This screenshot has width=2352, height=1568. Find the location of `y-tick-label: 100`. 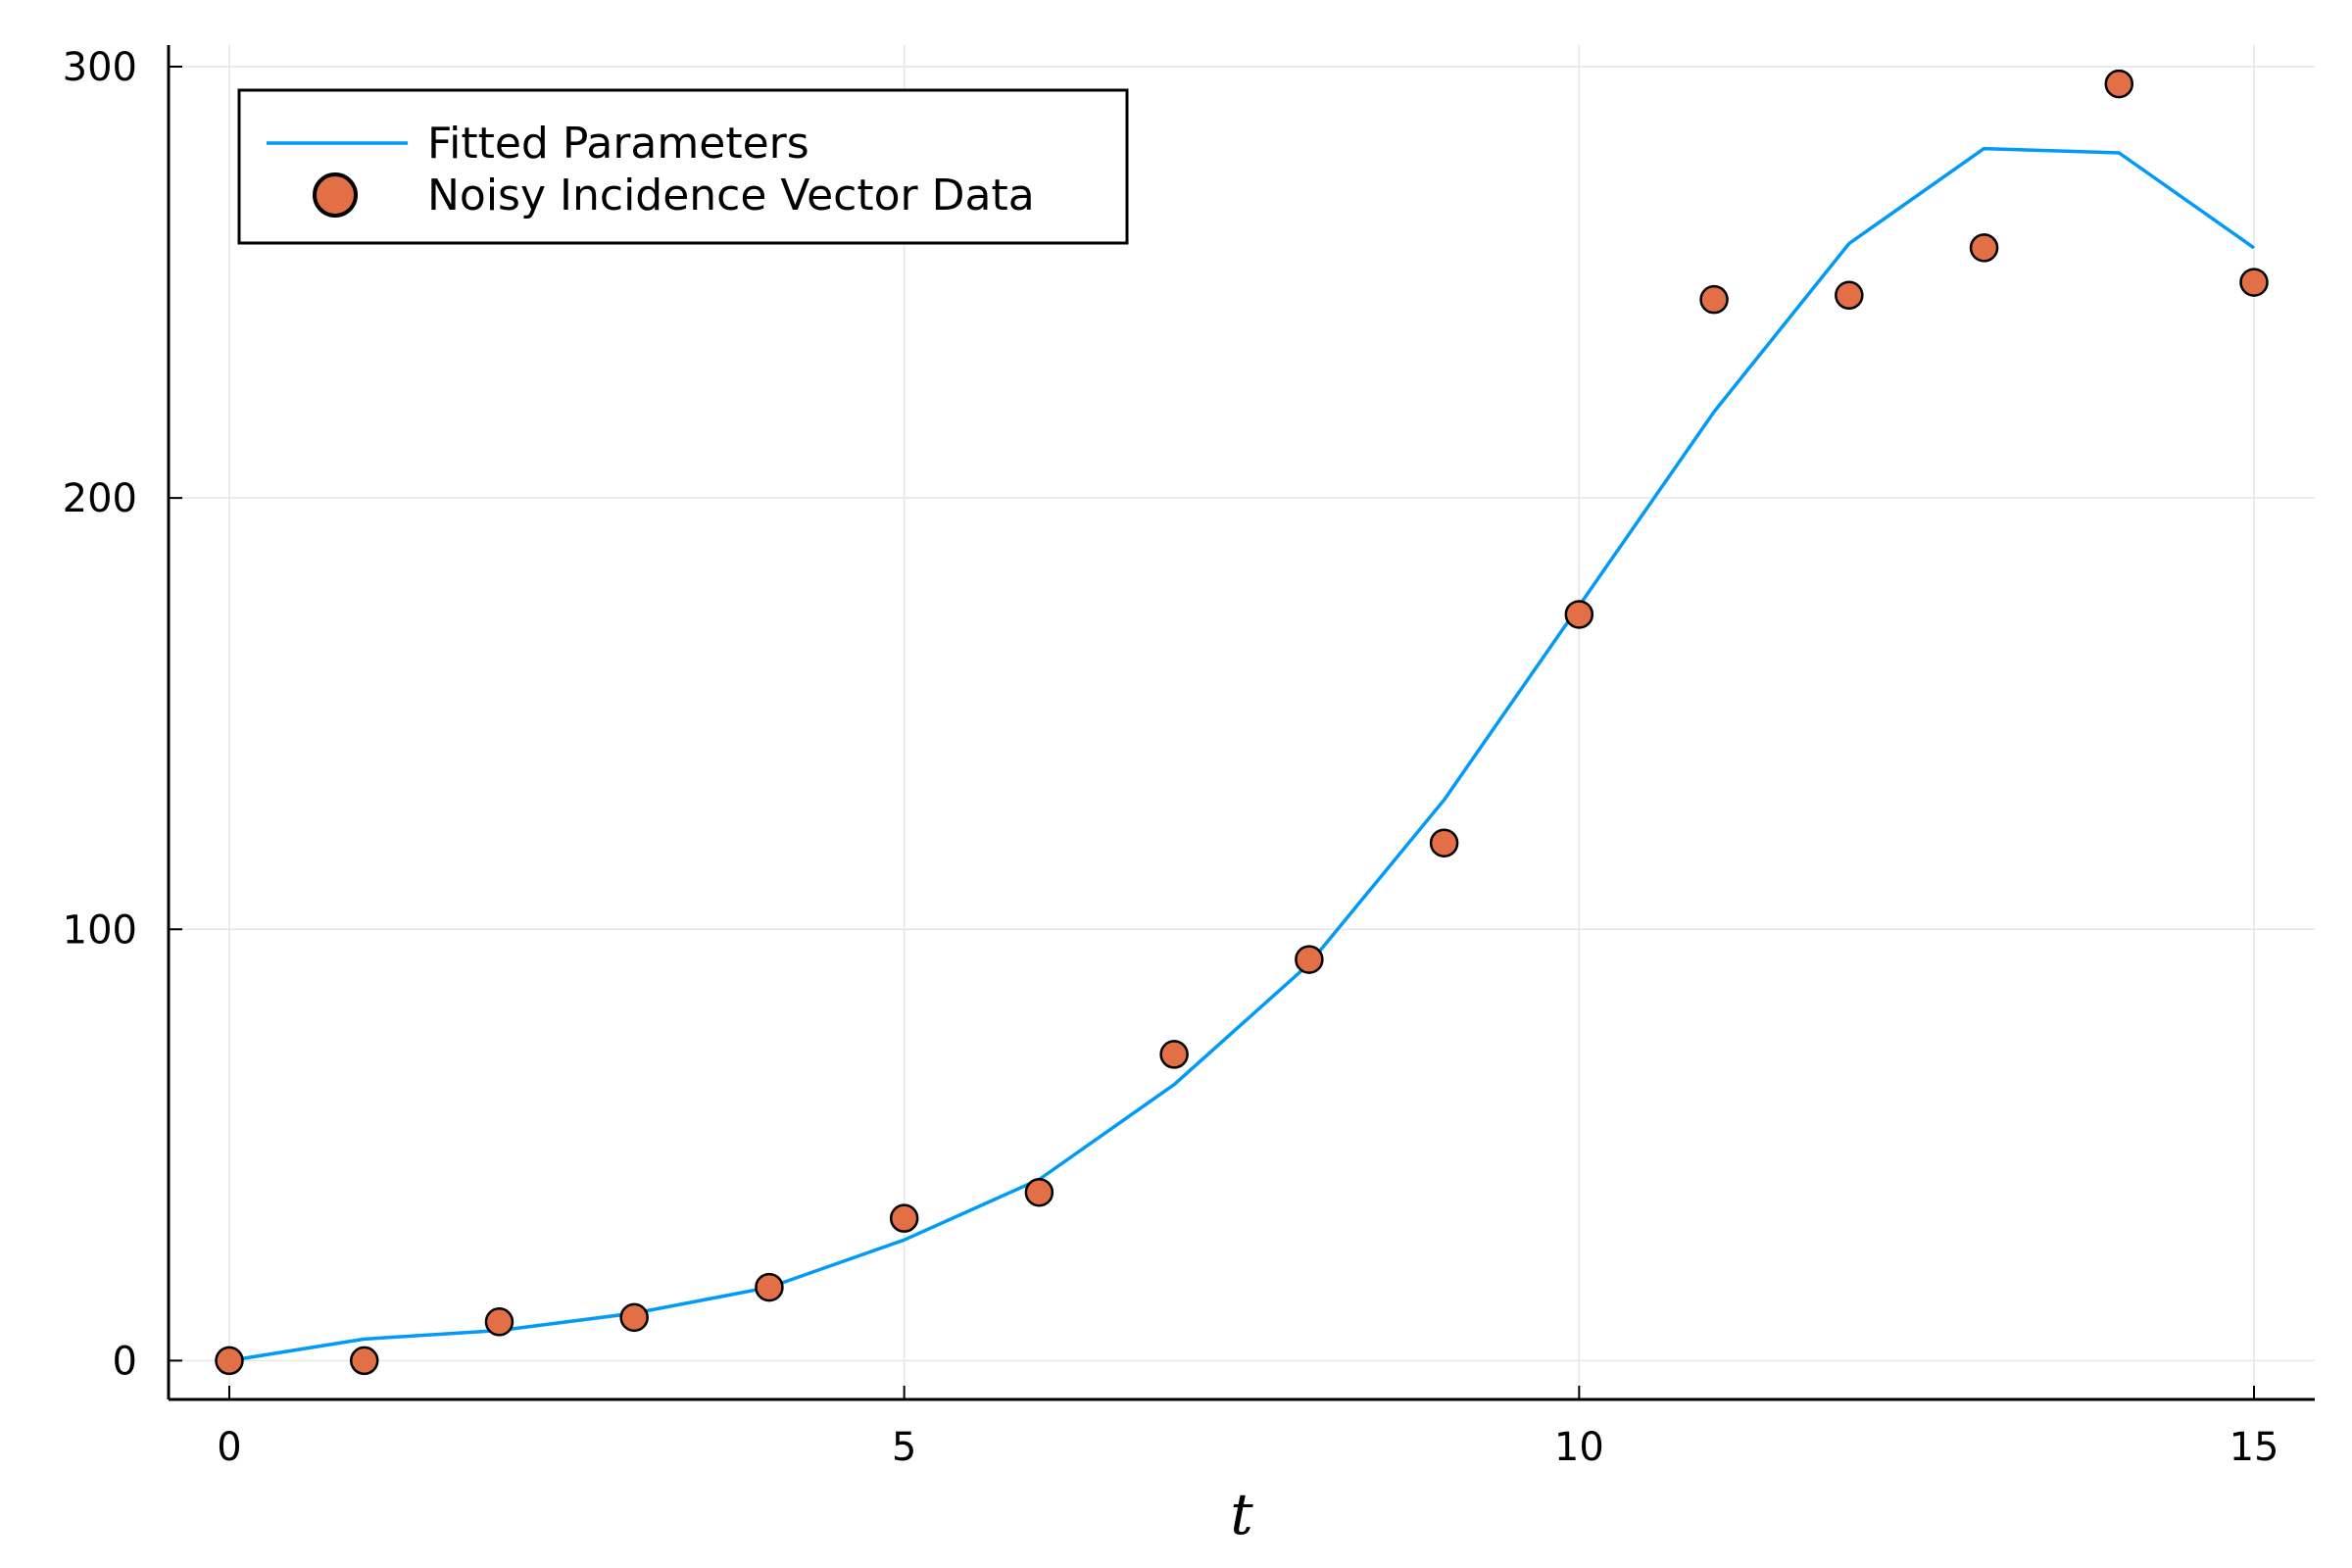

y-tick-label: 100 is located at coordinates (100, 930).